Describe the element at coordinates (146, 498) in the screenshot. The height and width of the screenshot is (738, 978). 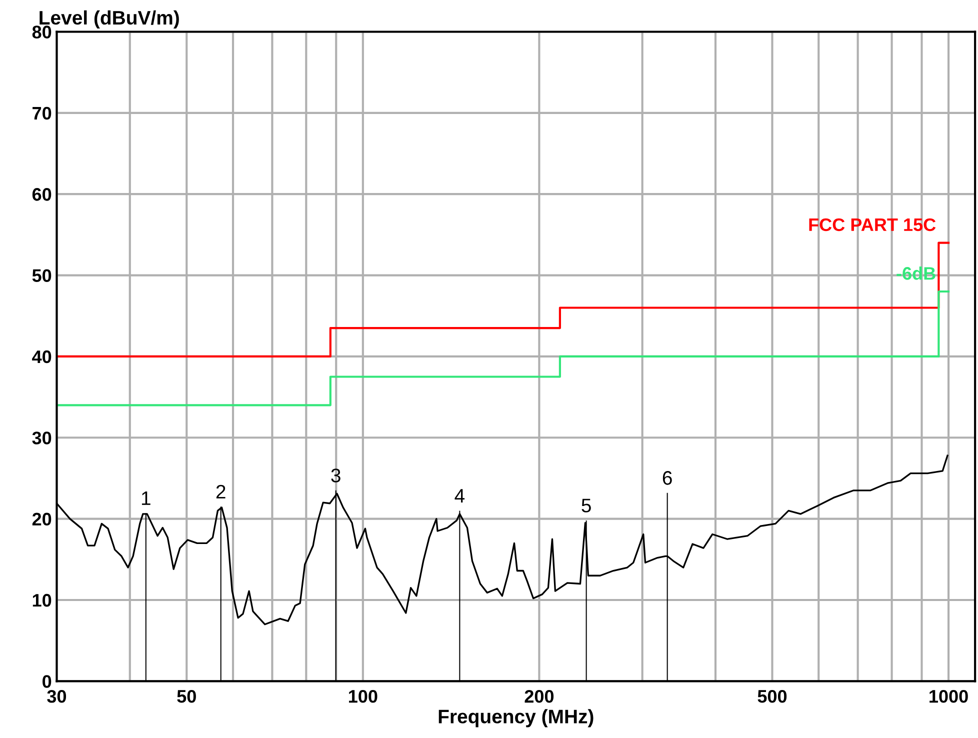
I see `annotation: 1` at that location.